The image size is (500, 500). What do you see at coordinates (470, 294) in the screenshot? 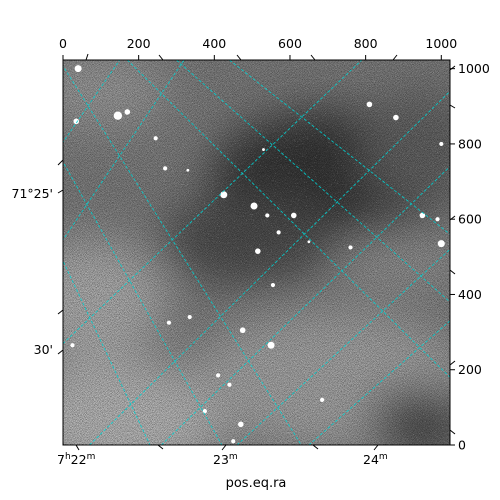
I see `right-tick-label-2: 400` at bounding box center [470, 294].